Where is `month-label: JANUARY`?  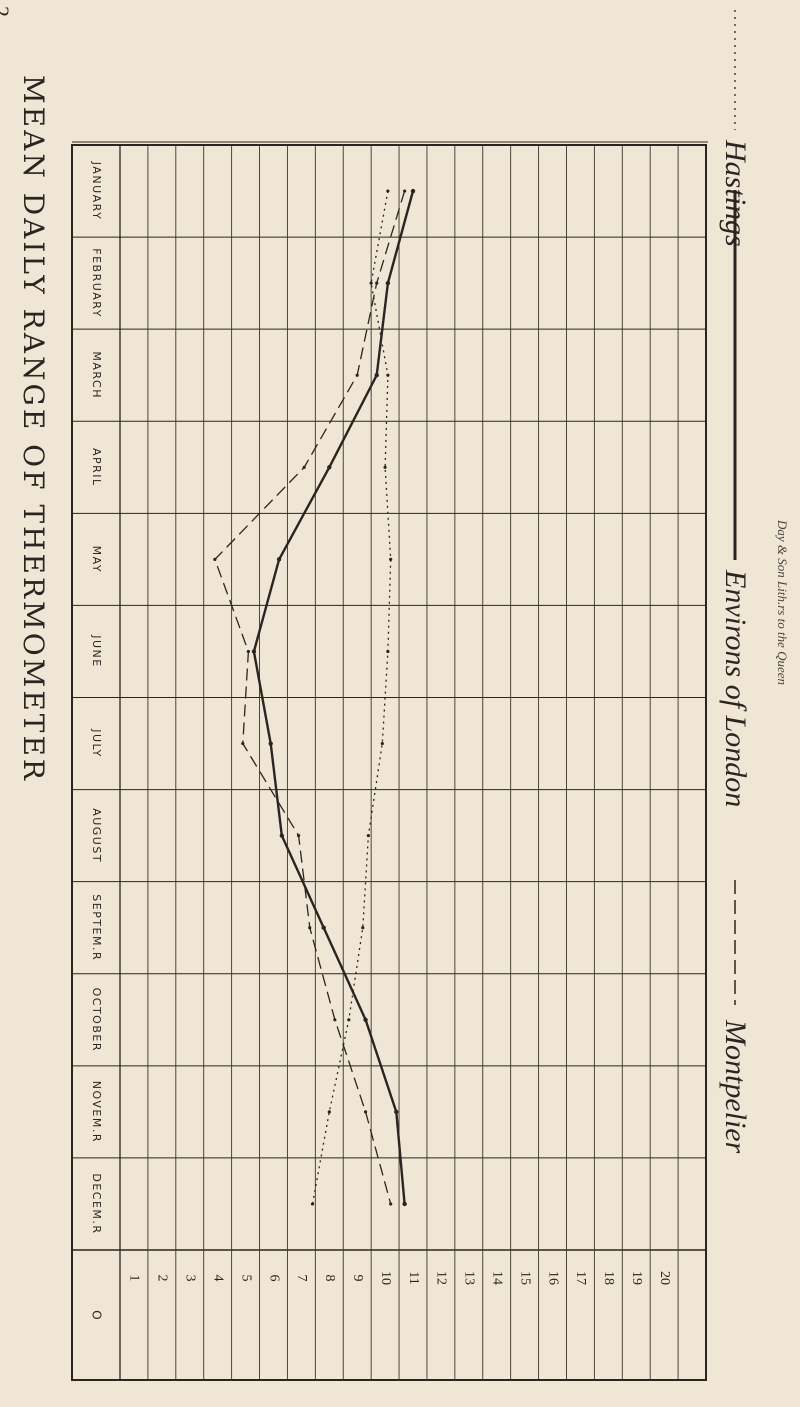 month-label: JANUARY is located at coordinates (96, 191).